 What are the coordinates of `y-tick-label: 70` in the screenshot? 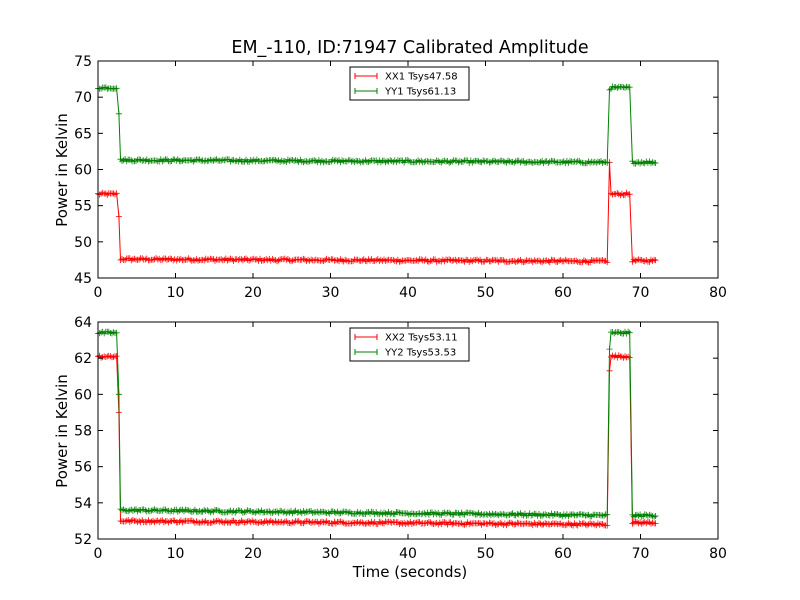 It's located at (83, 98).